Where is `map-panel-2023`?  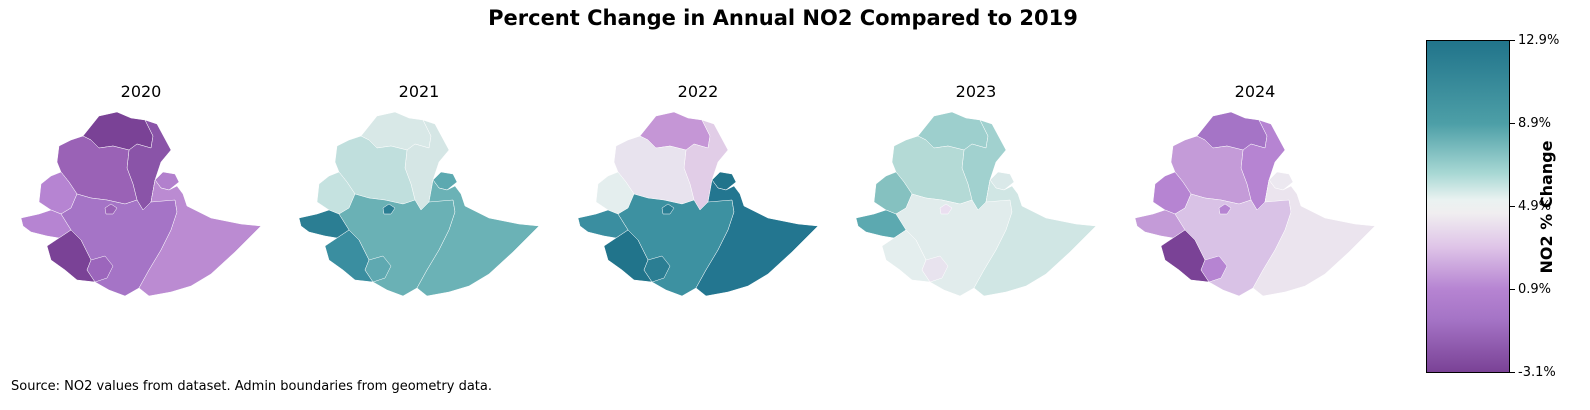
map-panel-2023 is located at coordinates (976, 204).